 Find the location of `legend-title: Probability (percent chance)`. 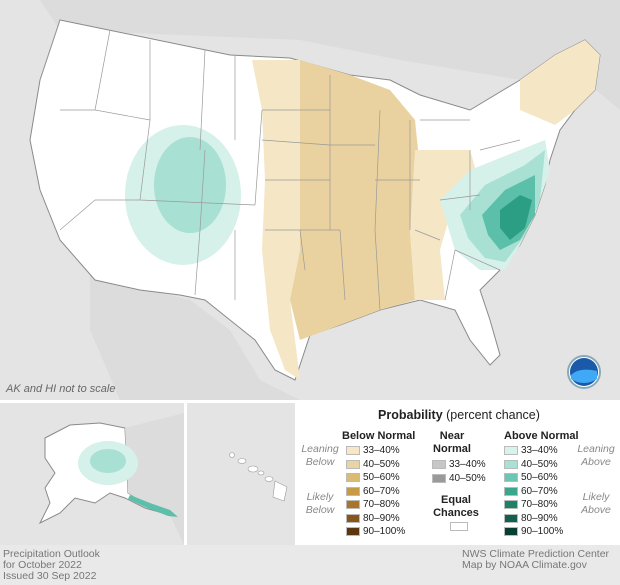

legend-title: Probability (percent chance) is located at coordinates (459, 415).